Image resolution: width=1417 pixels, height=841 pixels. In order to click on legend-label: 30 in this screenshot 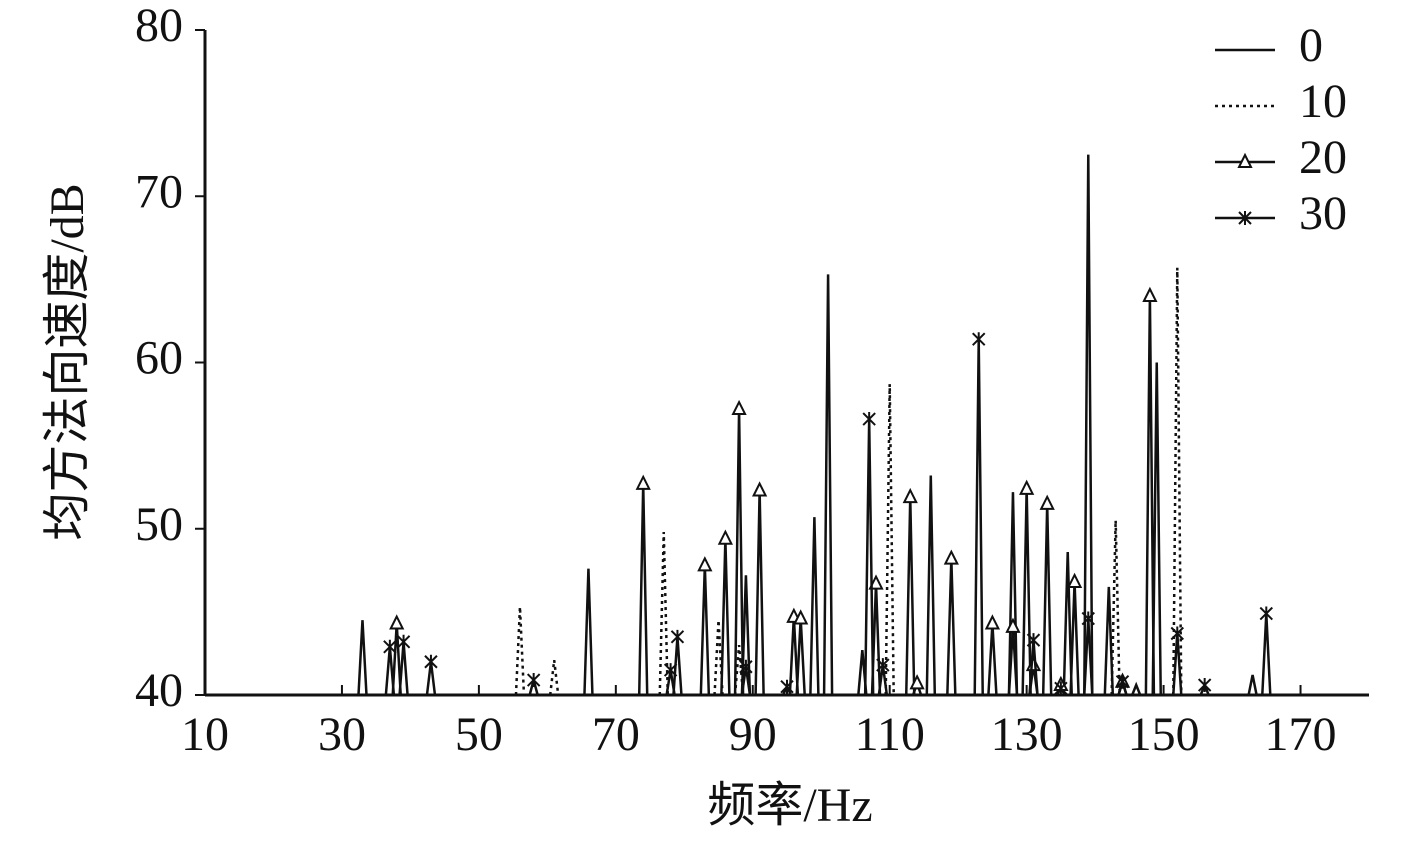, I will do `click(1323, 213)`.